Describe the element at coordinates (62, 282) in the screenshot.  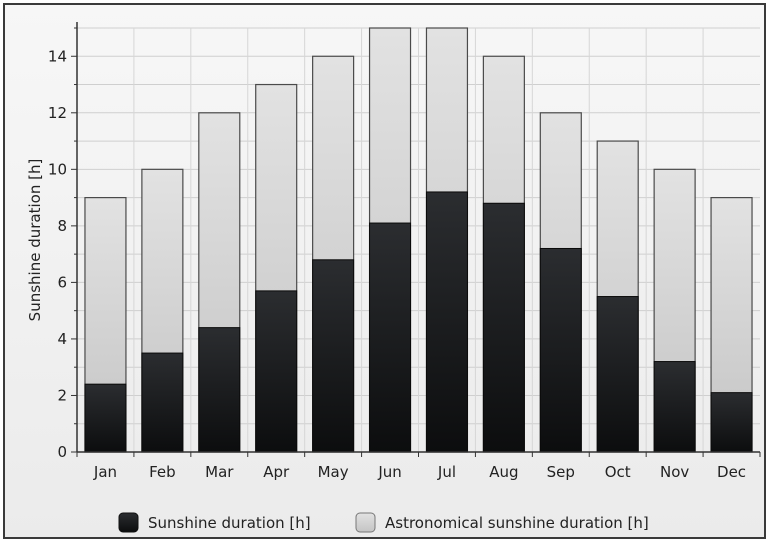
I see `y-tick-label: 6` at that location.